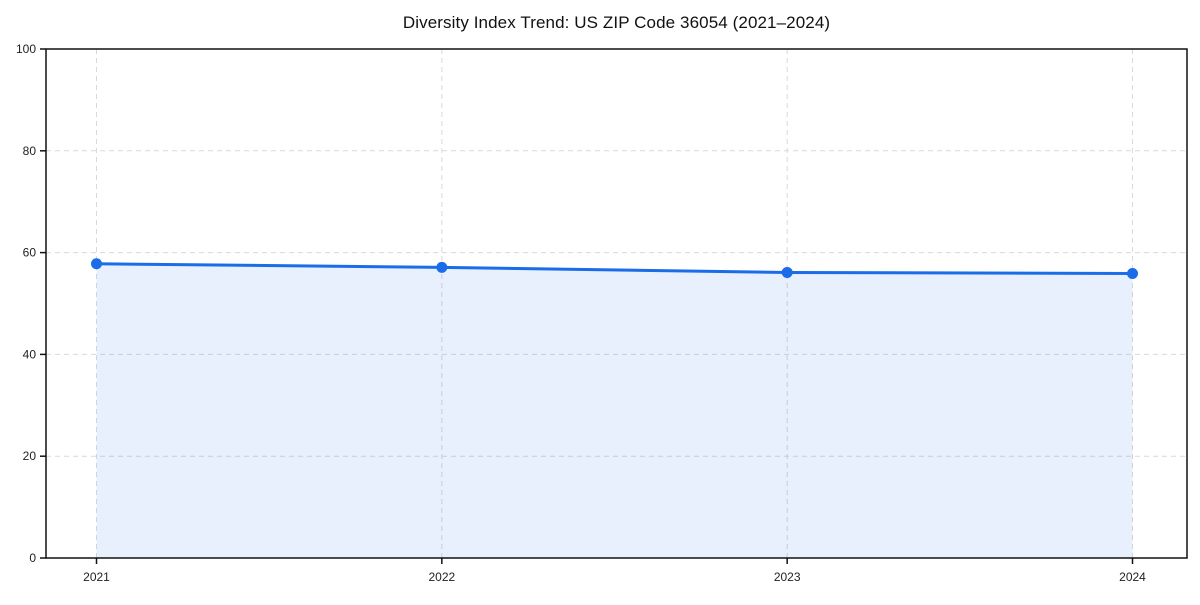  I want to click on x-axis-tick-label: 2024, so click(1132, 577).